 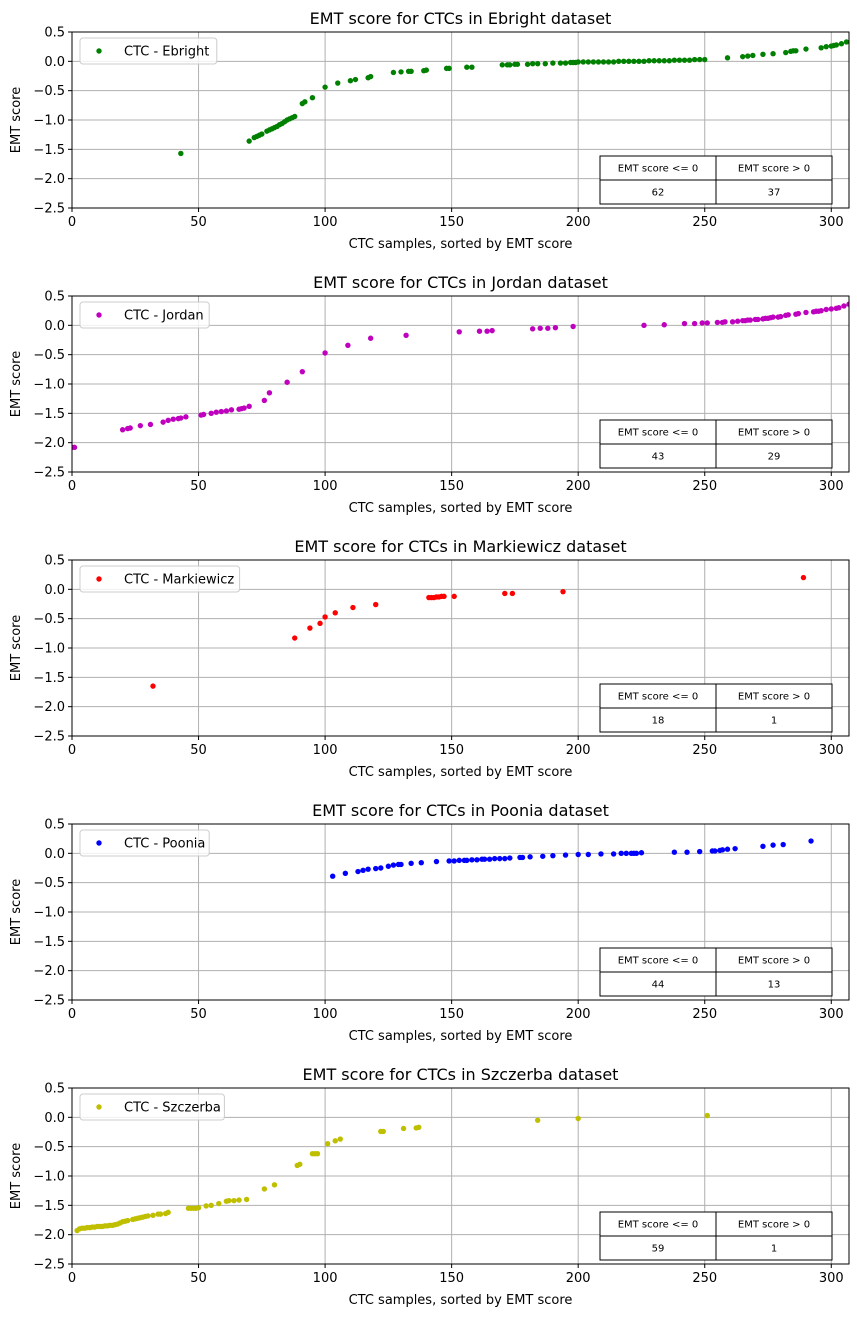 I want to click on table-header-cell: EMT score > 0, so click(x=774, y=169).